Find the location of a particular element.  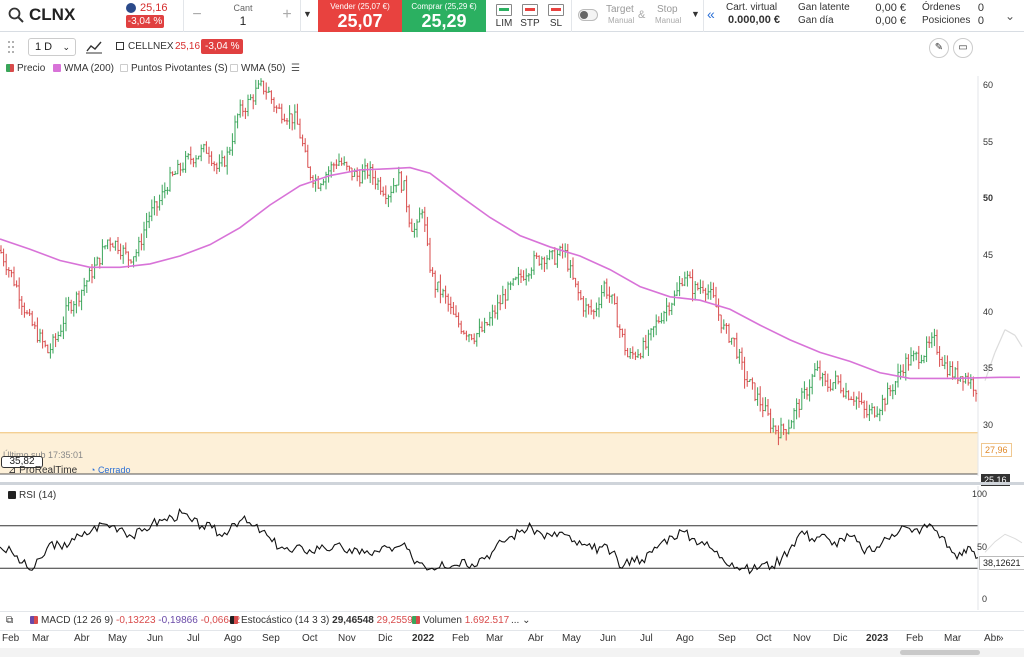

time-tick: Abr is located at coordinates (536, 638).